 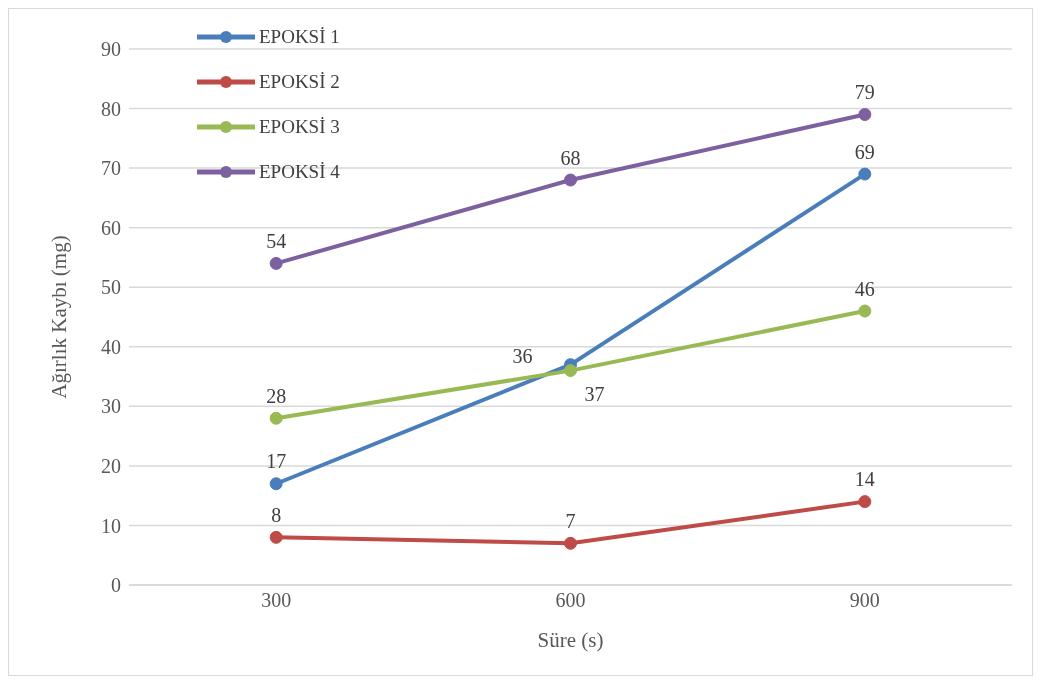 I want to click on y-tick-label: 90, so click(x=111, y=49).